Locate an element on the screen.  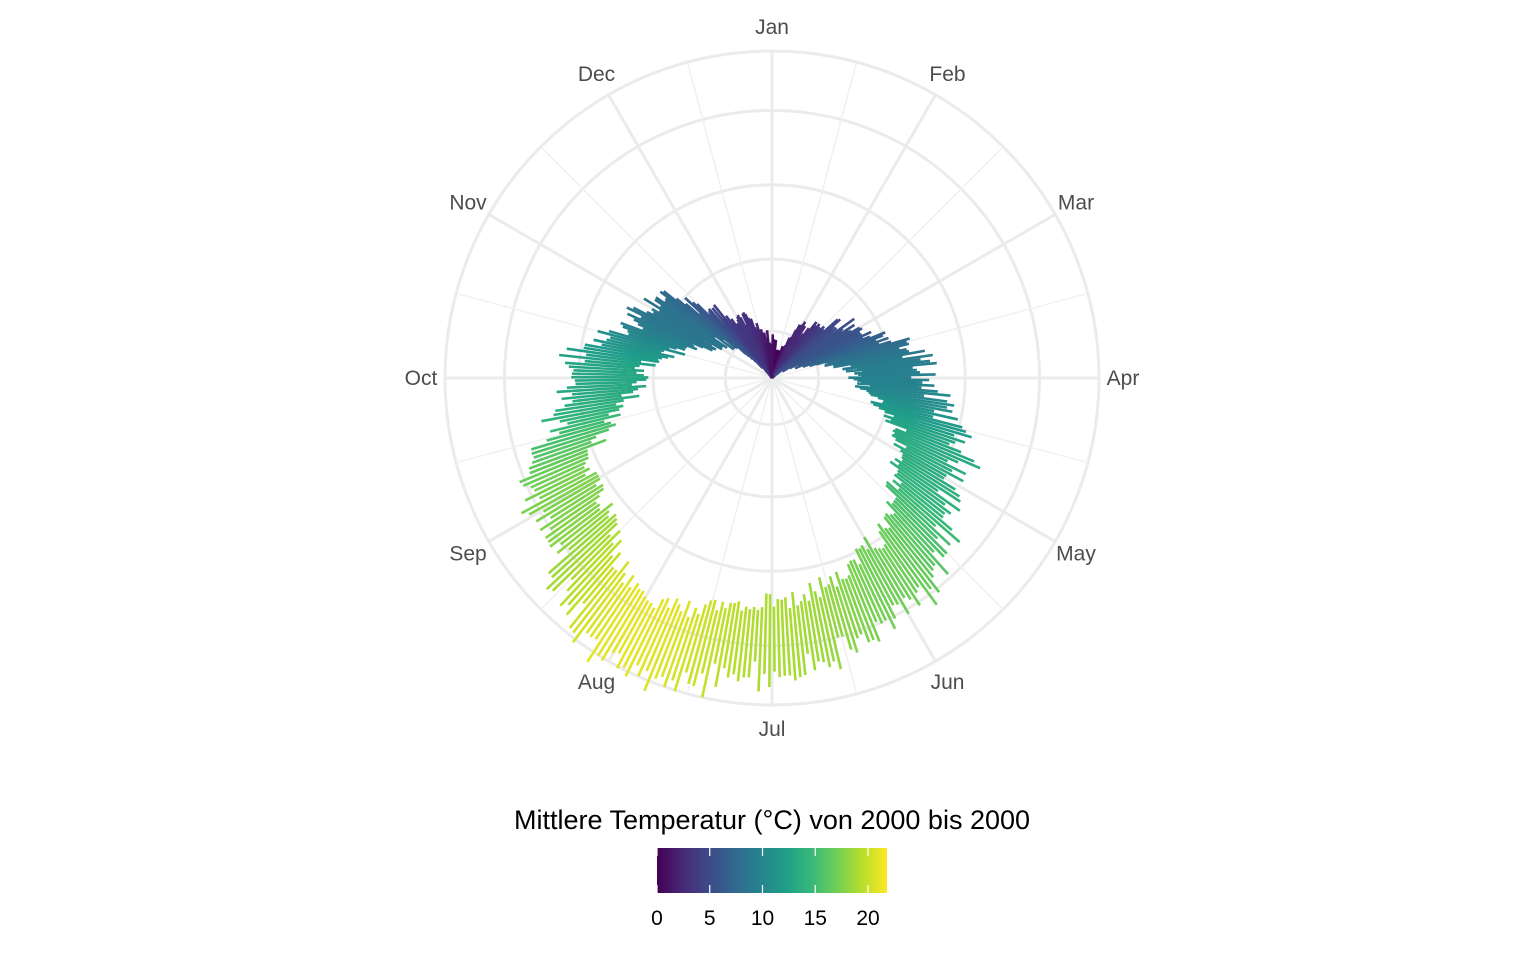
month-label-apr: Apr is located at coordinates (1123, 378).